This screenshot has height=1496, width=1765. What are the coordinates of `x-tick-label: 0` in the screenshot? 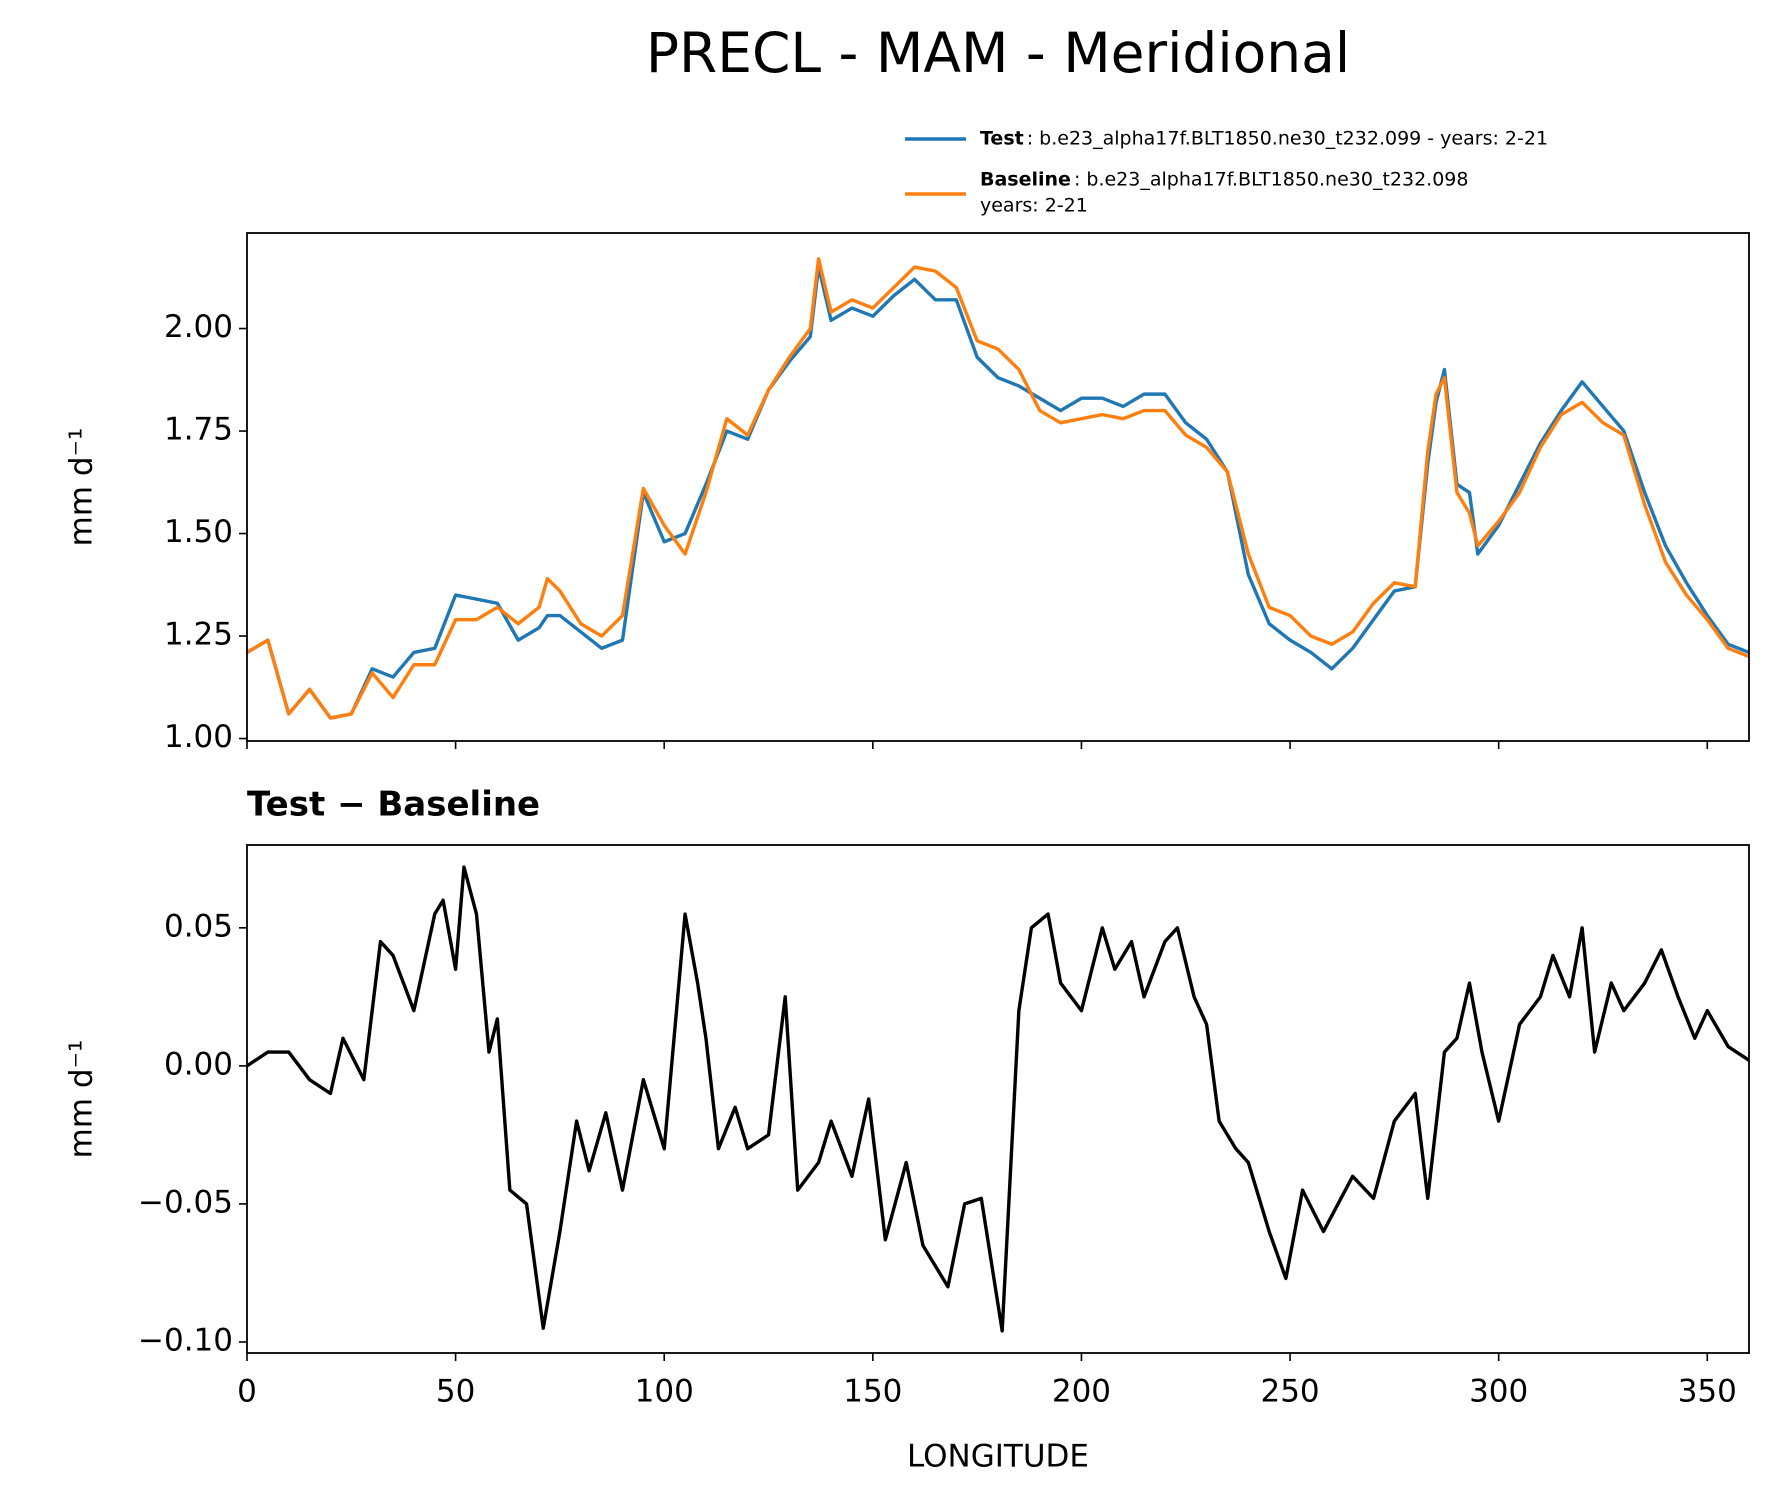 It's located at (247, 1392).